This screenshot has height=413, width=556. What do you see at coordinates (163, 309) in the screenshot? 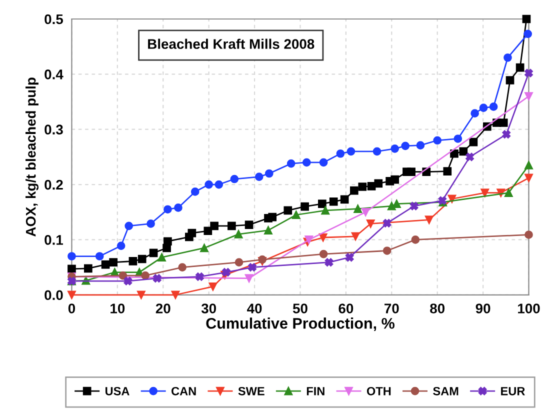
I see `x-tick-label: 20` at bounding box center [163, 309].